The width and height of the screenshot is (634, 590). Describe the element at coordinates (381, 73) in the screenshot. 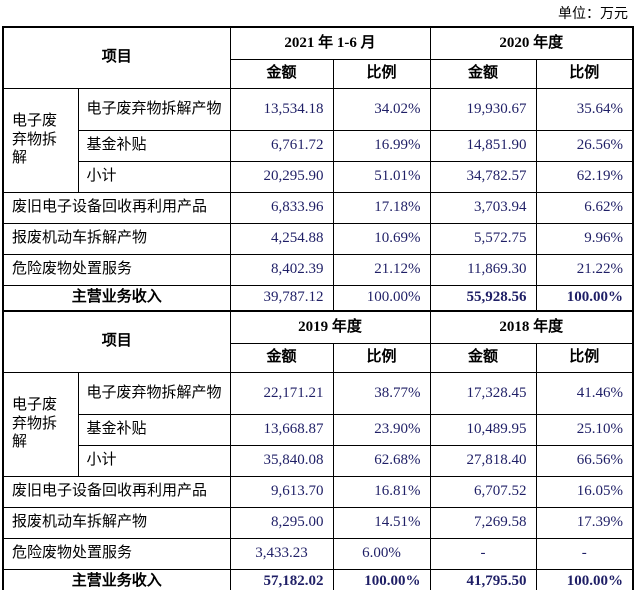

I see `col-header-ratio-1: 比例` at that location.